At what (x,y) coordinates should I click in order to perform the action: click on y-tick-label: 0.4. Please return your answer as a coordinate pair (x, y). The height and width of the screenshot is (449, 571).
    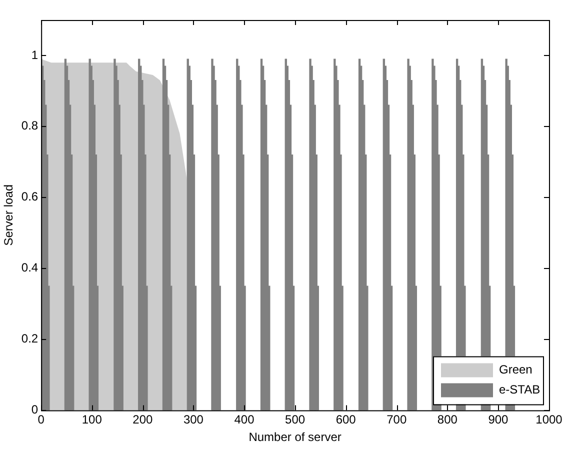
    Looking at the image, I should click on (29, 267).